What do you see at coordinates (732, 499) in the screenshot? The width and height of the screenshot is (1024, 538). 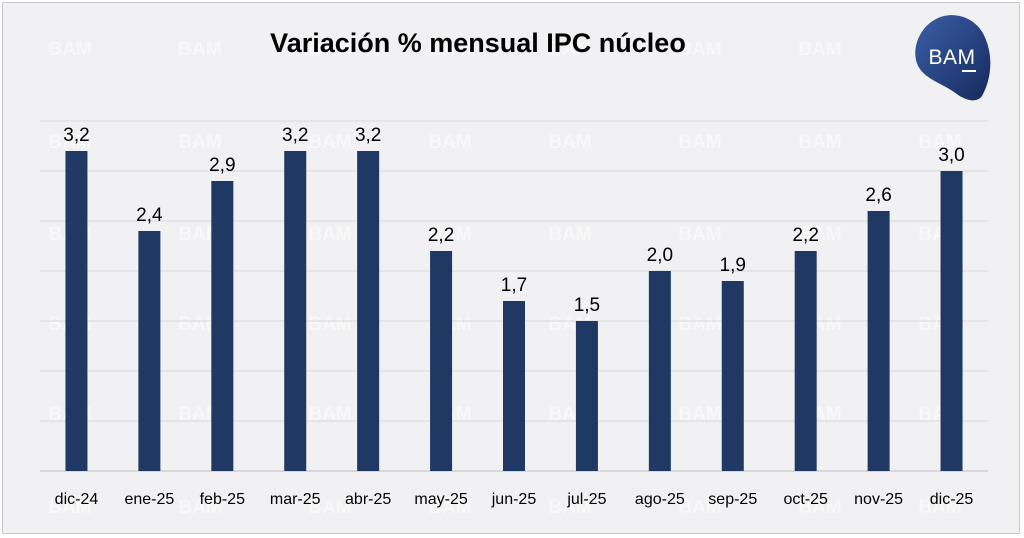 I see `x-tick-label: sep-25` at bounding box center [732, 499].